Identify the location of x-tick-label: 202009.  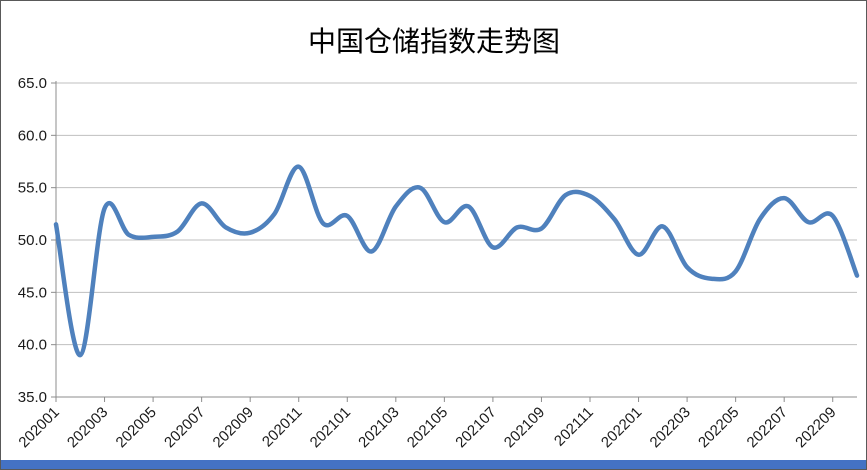
(233, 427).